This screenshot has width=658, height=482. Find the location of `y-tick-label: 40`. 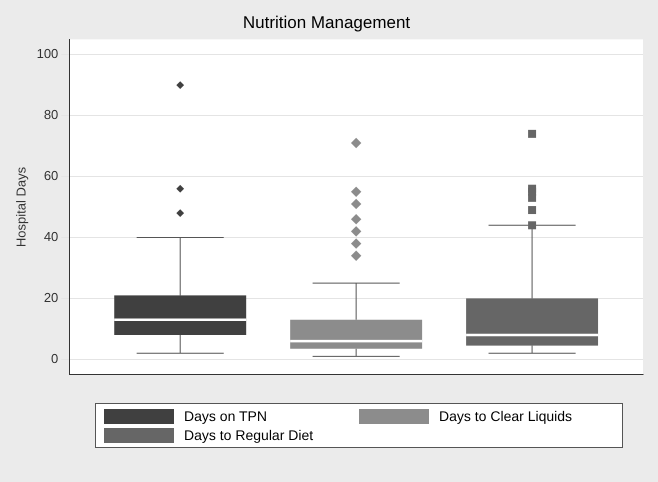

y-tick-label: 40 is located at coordinates (51, 236).